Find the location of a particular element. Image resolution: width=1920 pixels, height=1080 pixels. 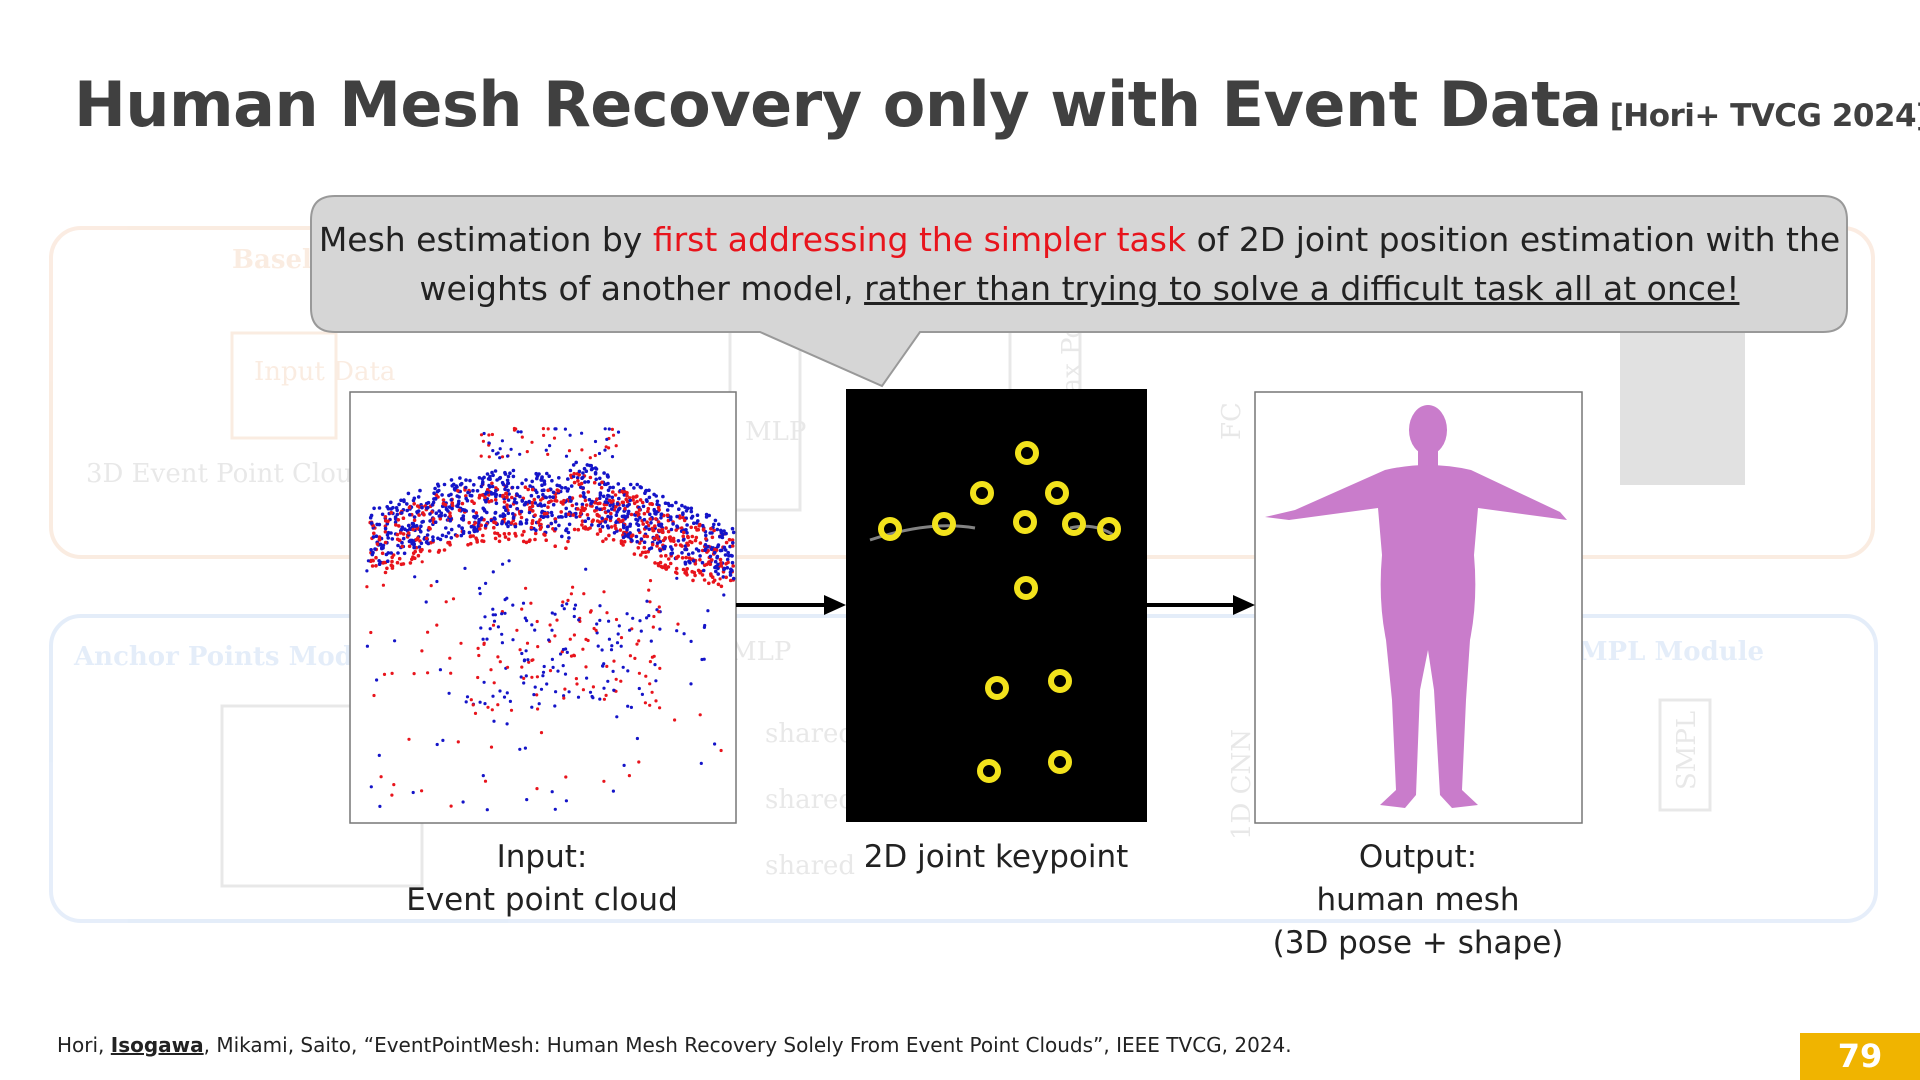

highlight: first addressing the simpler task is located at coordinates (919, 239).